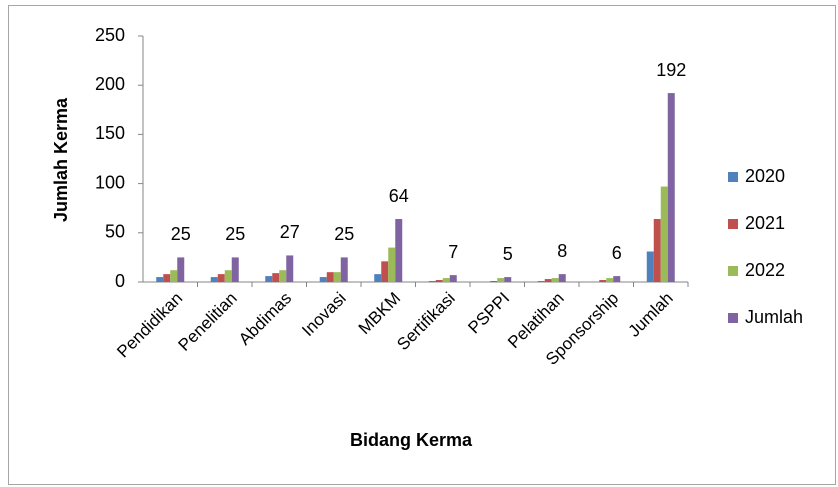 Image resolution: width=838 pixels, height=487 pixels. I want to click on data-label: 7, so click(453, 252).